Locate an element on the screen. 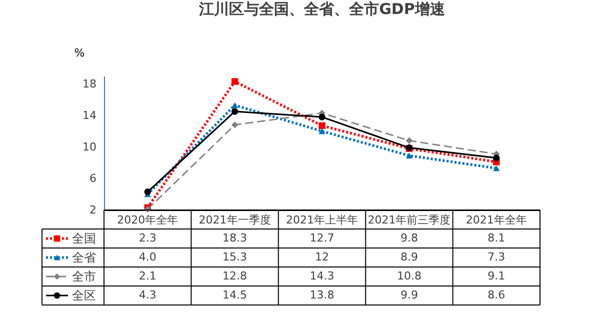 This screenshot has width=595, height=328. data-label: 4.0 is located at coordinates (147, 257).